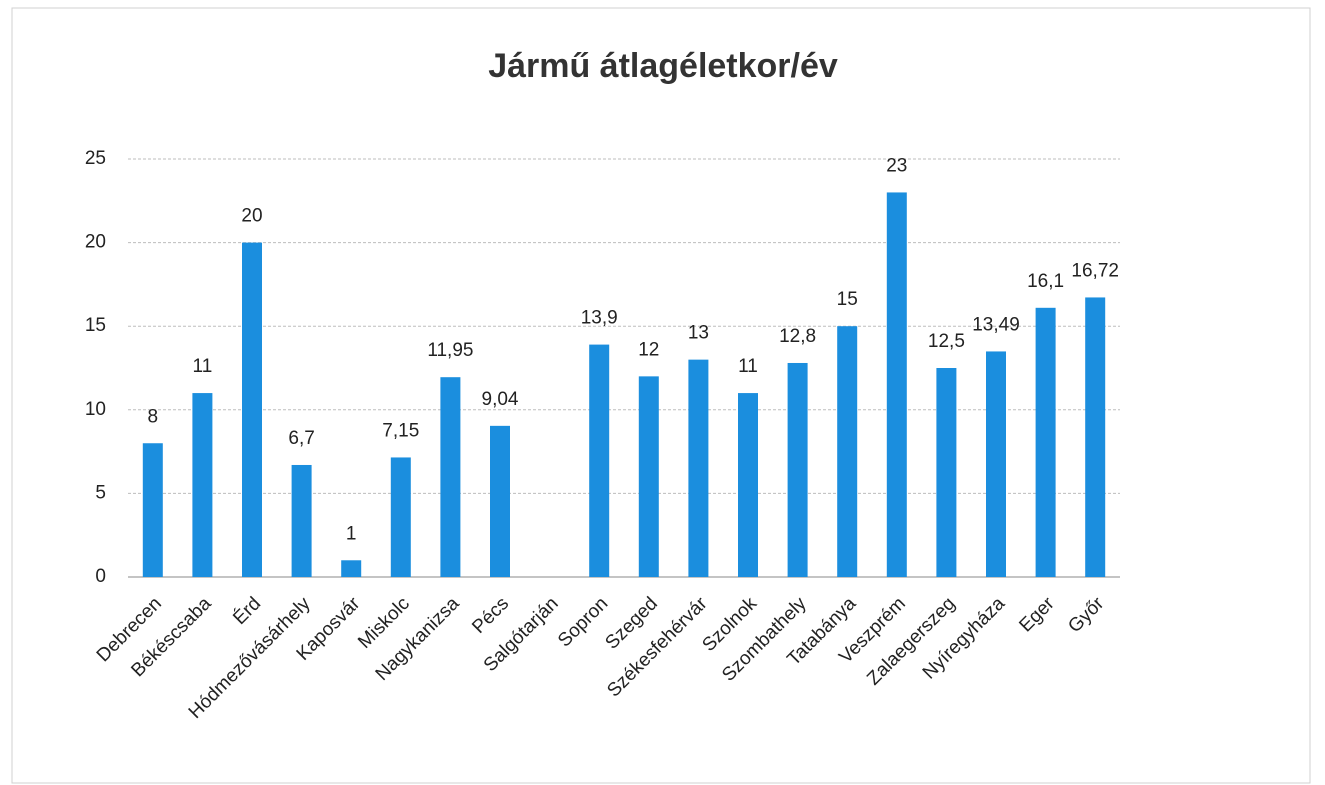  What do you see at coordinates (100, 576) in the screenshot?
I see `y-tick-label: 0` at bounding box center [100, 576].